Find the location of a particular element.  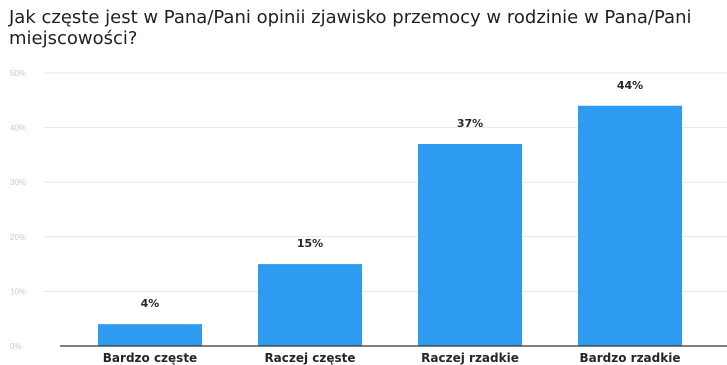

y-tick-label: 20% is located at coordinates (18, 237).